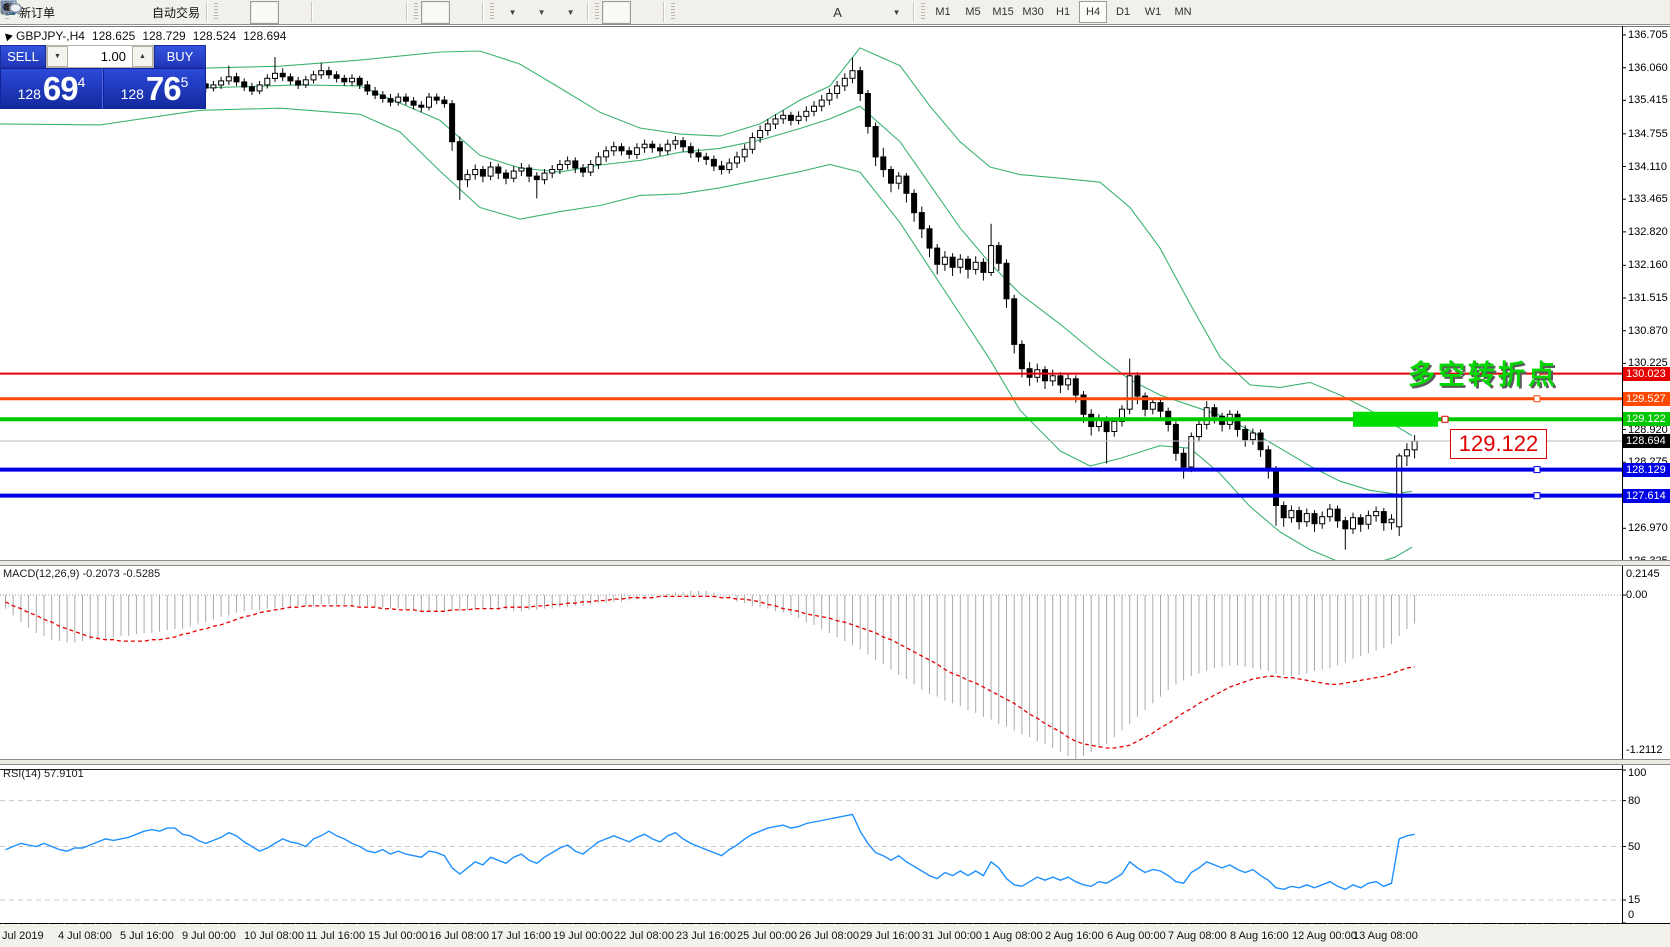 This screenshot has height=947, width=1670. I want to click on timeframe-button-M1: M1, so click(943, 12).